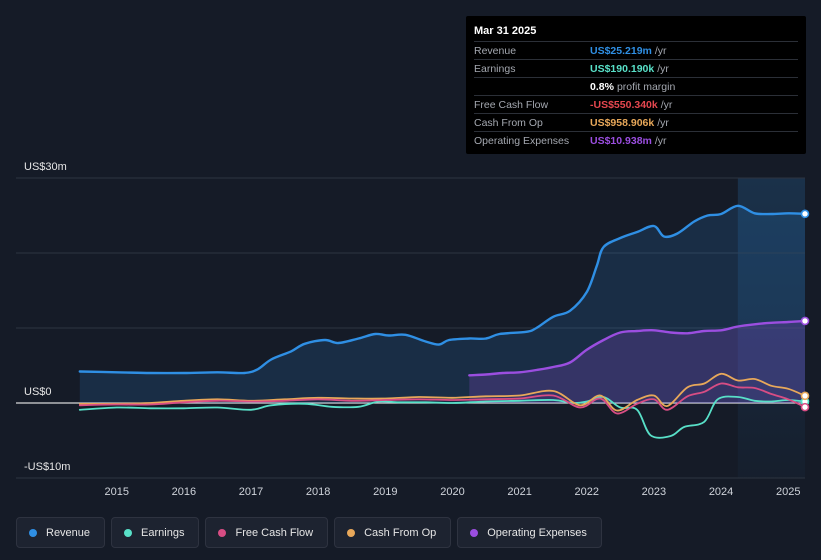 This screenshot has width=821, height=560. Describe the element at coordinates (654, 492) in the screenshot. I see `x-tick-label: 2023` at that location.